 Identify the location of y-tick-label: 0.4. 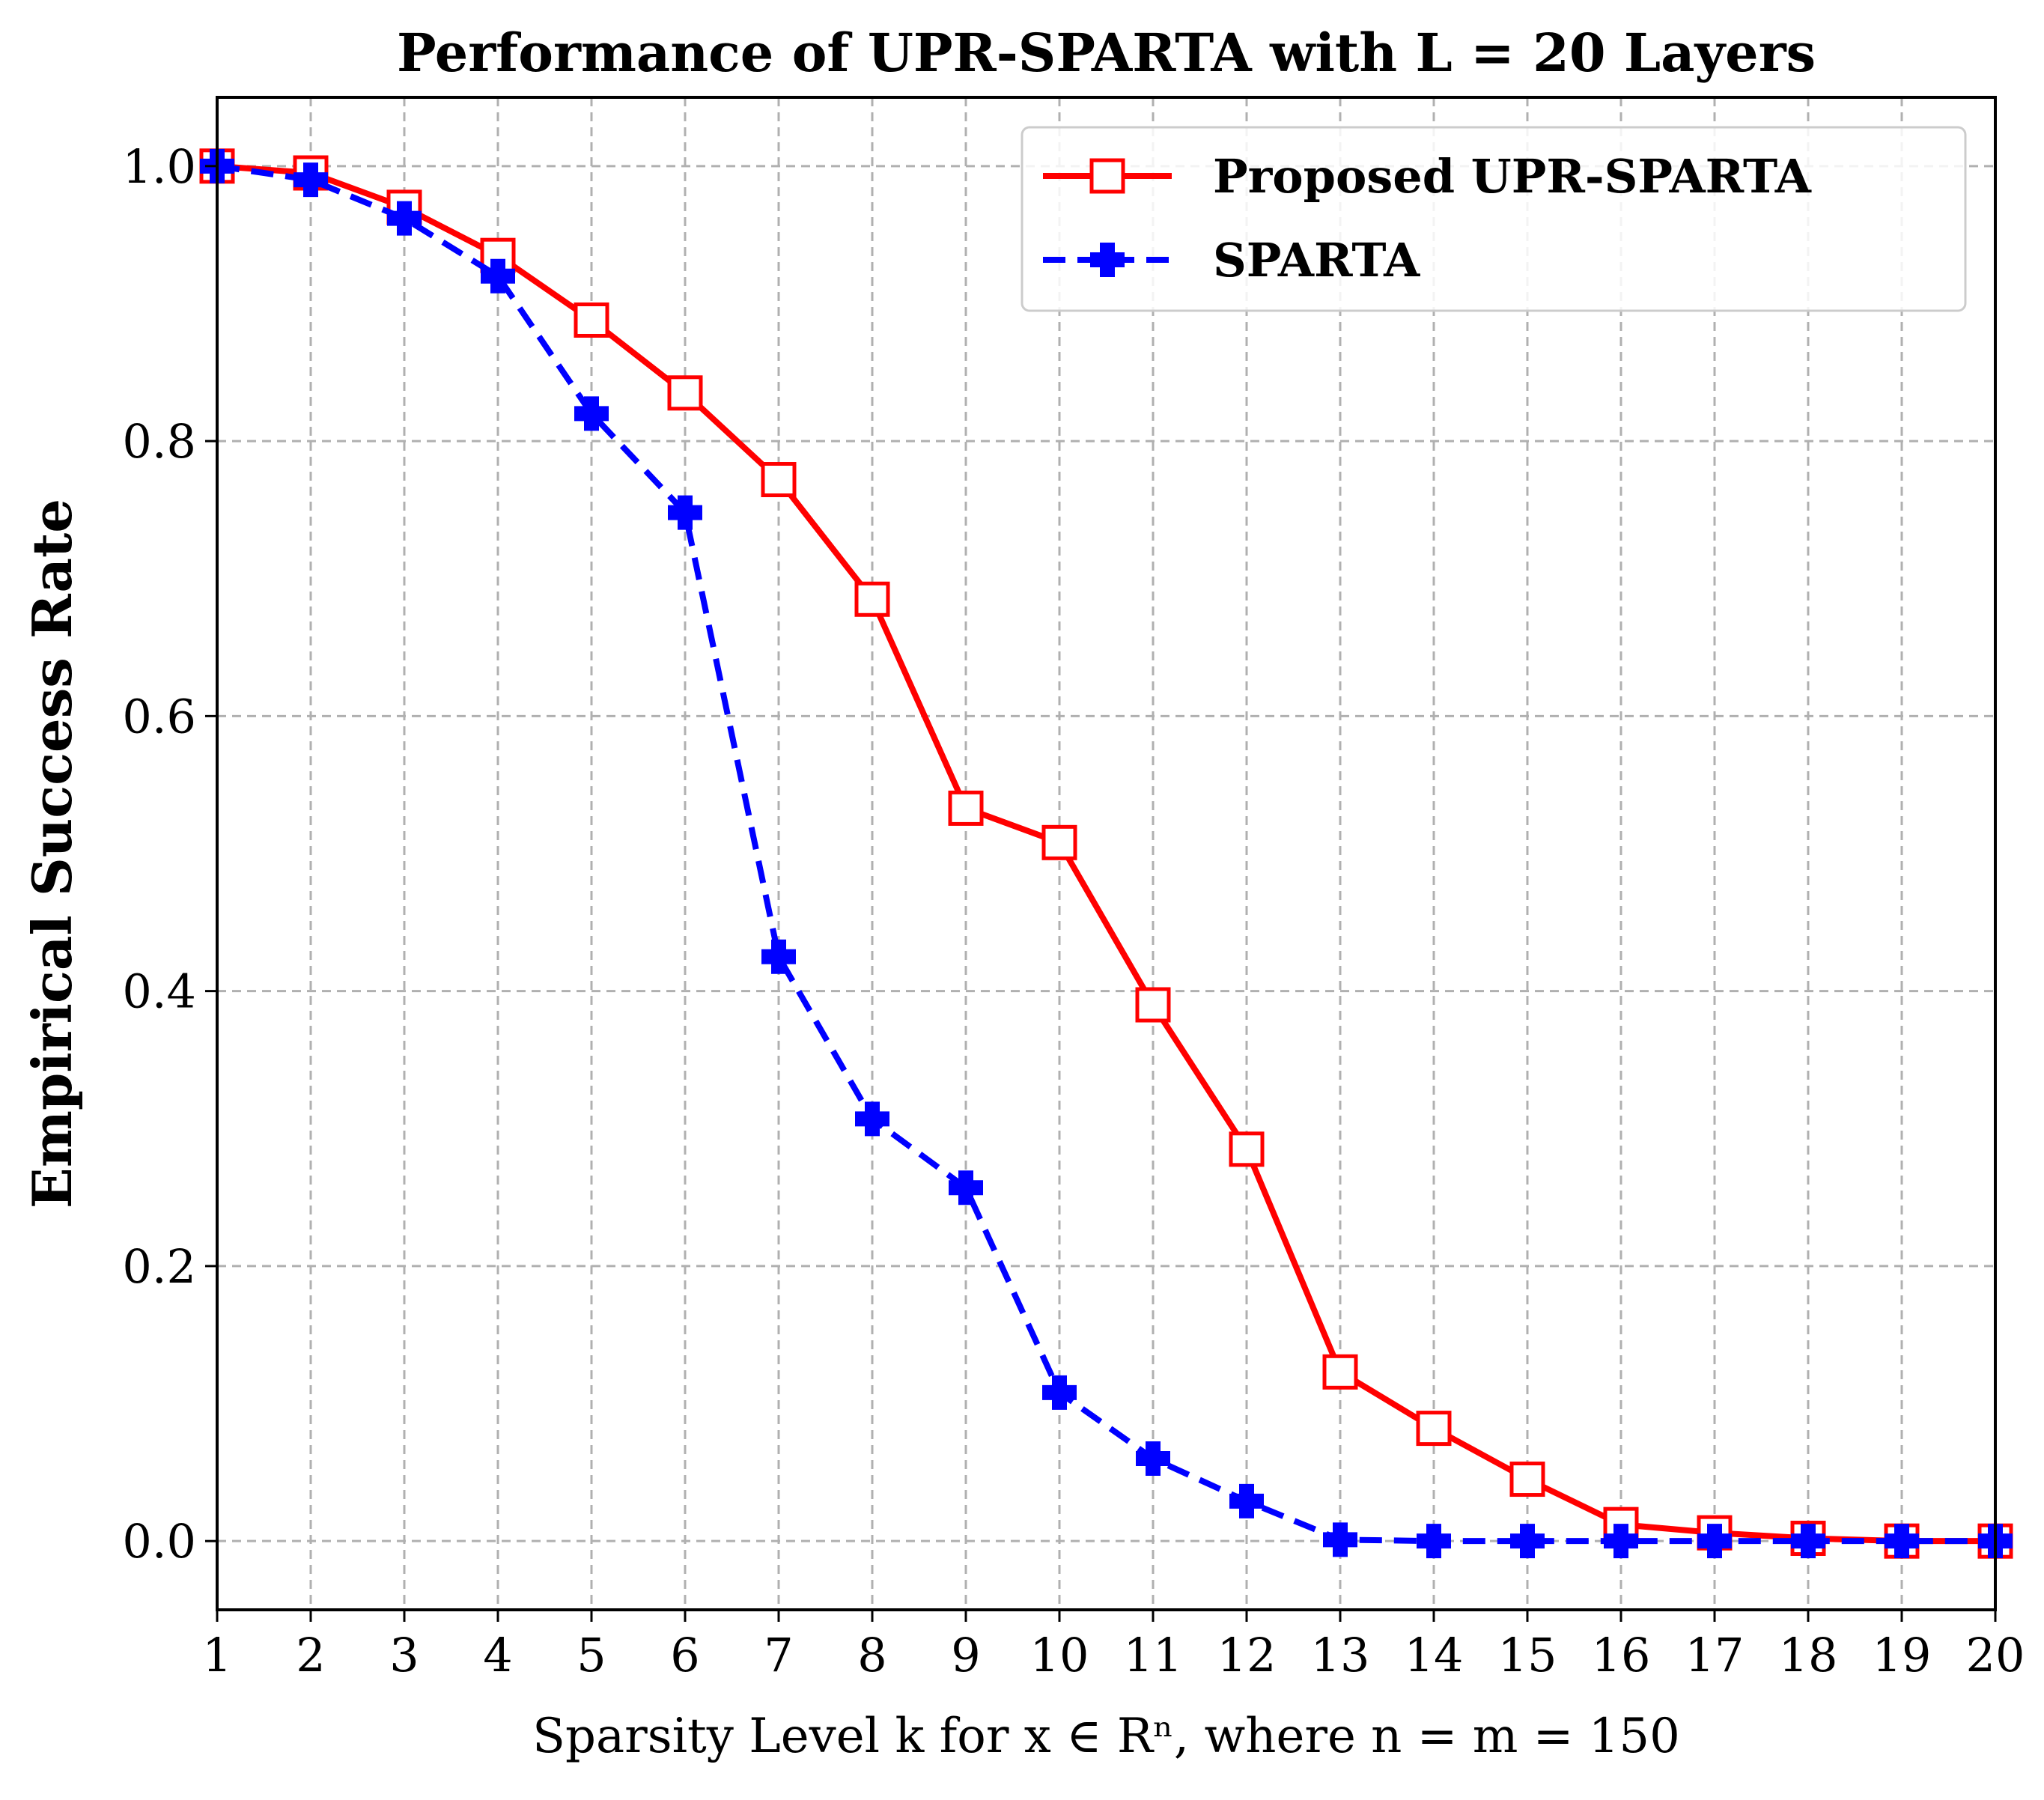
(159, 991).